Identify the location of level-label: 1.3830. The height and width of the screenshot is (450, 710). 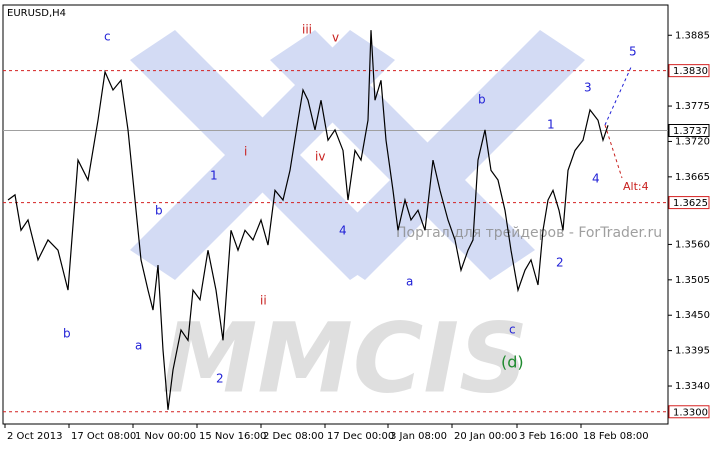
(690, 71).